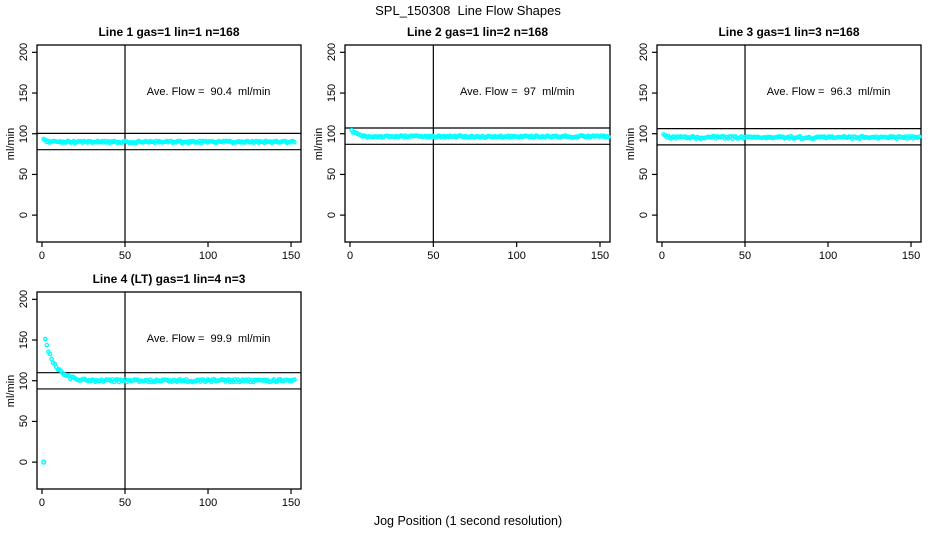 This screenshot has height=540, width=936. What do you see at coordinates (208, 92) in the screenshot?
I see `ave-flow-annotation: Ave. Flow = 90.4 ml/min` at bounding box center [208, 92].